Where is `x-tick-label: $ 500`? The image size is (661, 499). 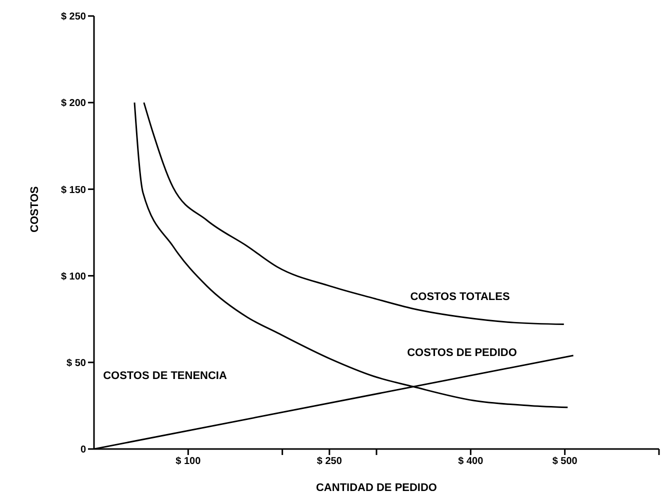 x-tick-label: $ 500 is located at coordinates (565, 462).